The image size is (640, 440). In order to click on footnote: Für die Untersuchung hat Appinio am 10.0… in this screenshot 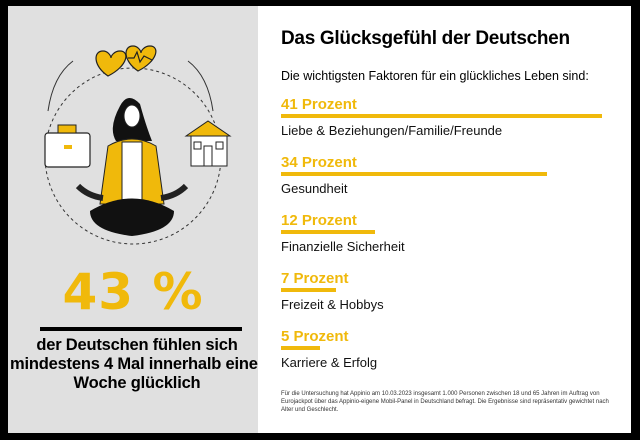, I will do `click(445, 402)`.